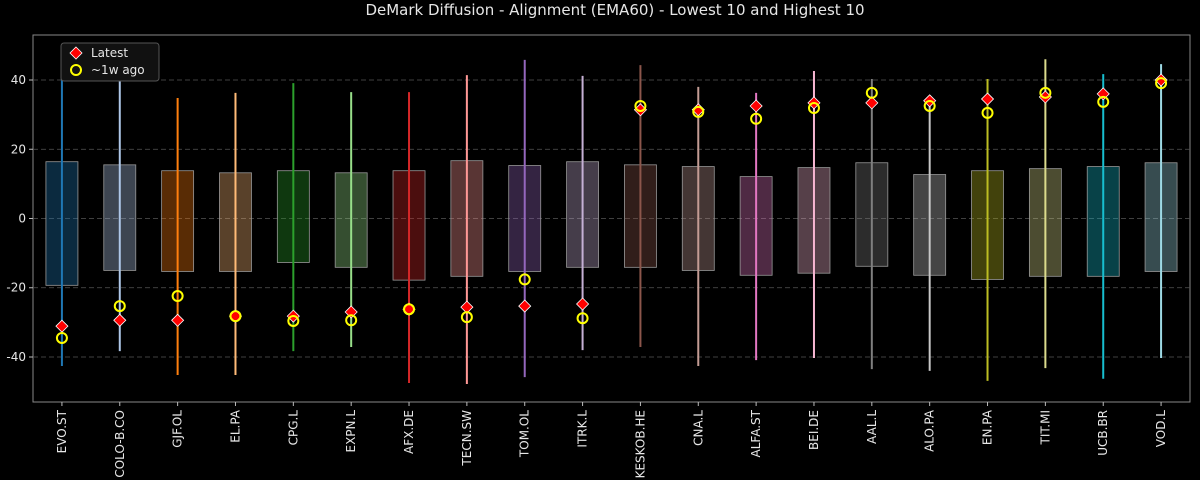  What do you see at coordinates (118, 70) in the screenshot?
I see `legend-label: ~1w ago` at bounding box center [118, 70].